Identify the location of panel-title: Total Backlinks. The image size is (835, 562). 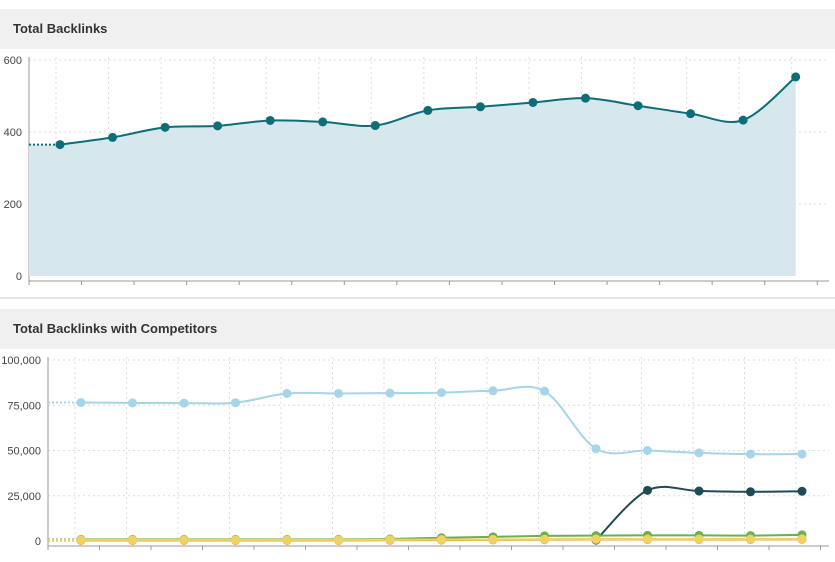
(417, 29).